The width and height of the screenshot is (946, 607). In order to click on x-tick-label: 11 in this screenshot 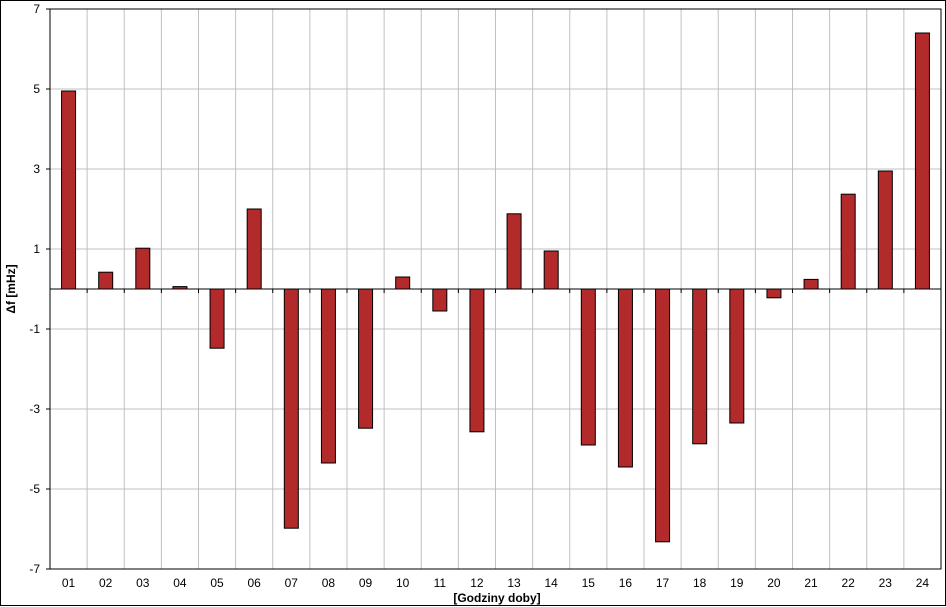, I will do `click(440, 583)`.